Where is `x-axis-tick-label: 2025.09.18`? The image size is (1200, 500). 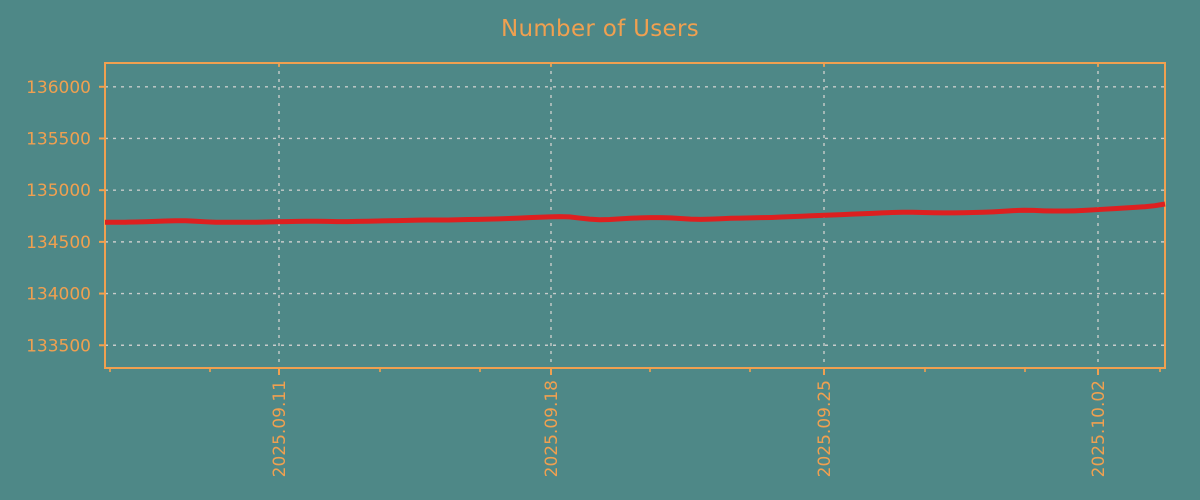 x-axis-tick-label: 2025.09.18 is located at coordinates (552, 428).